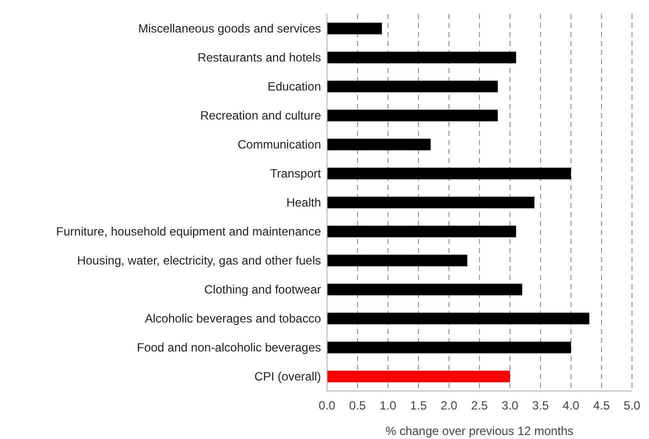  I want to click on y-tick-label: Communication, so click(279, 144).